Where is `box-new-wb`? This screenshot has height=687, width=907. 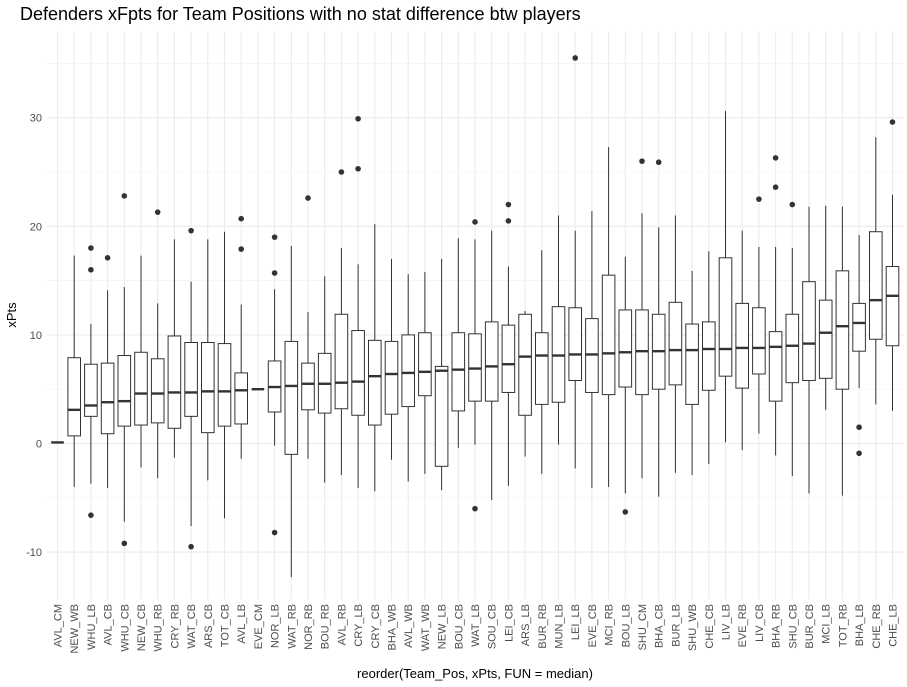
box-new-wb is located at coordinates (74, 371).